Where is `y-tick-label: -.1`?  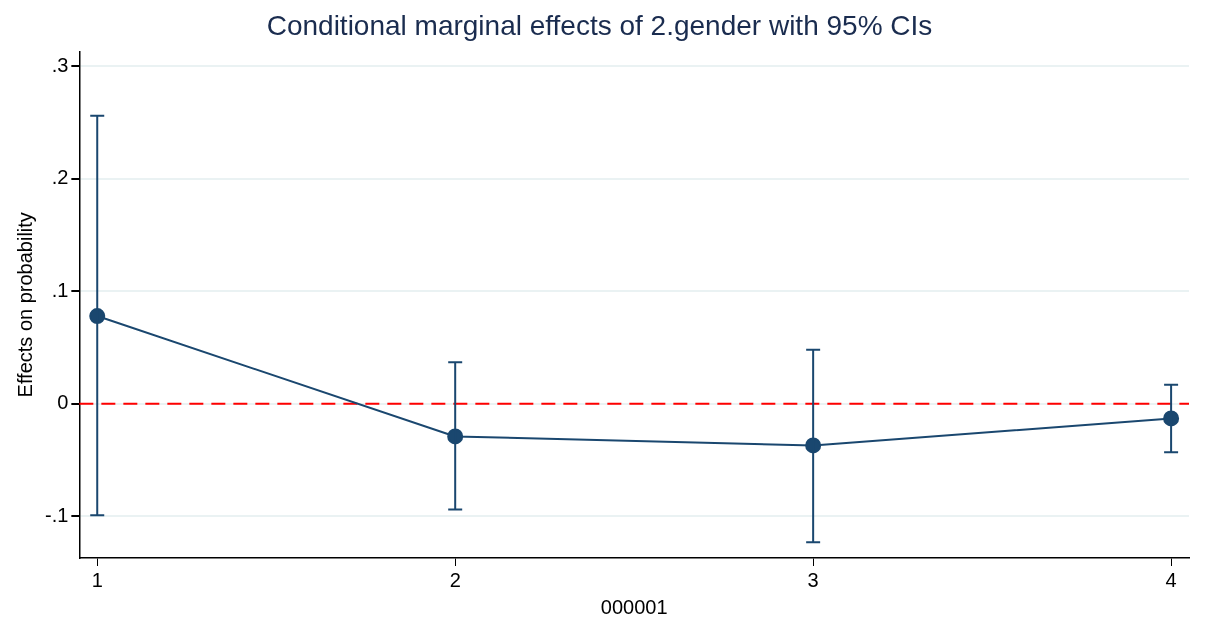 y-tick-label: -.1 is located at coordinates (57, 514).